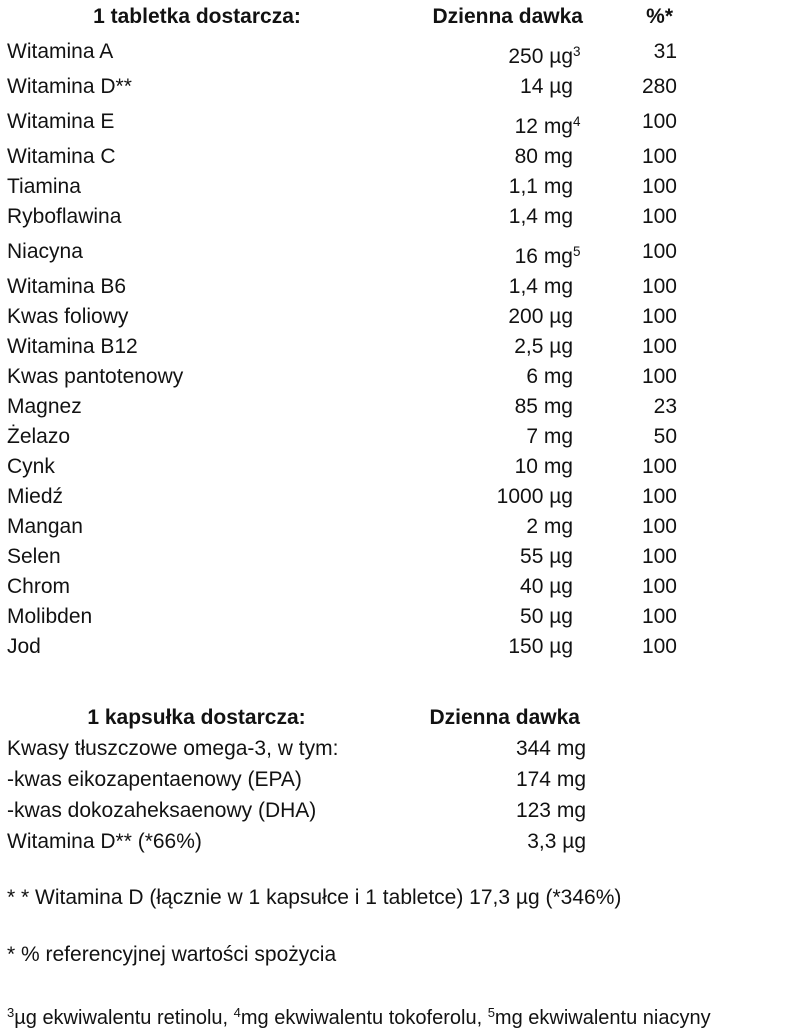 The image size is (794, 1033). I want to click on nutrient-value: 10 mg, so click(543, 466).